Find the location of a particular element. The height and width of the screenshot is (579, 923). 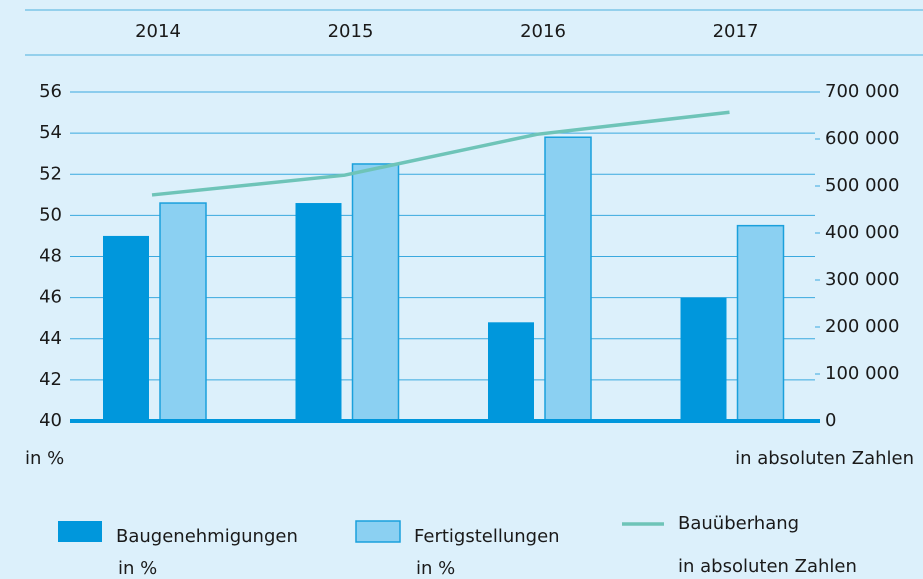

line-series is located at coordinates (440, 153).